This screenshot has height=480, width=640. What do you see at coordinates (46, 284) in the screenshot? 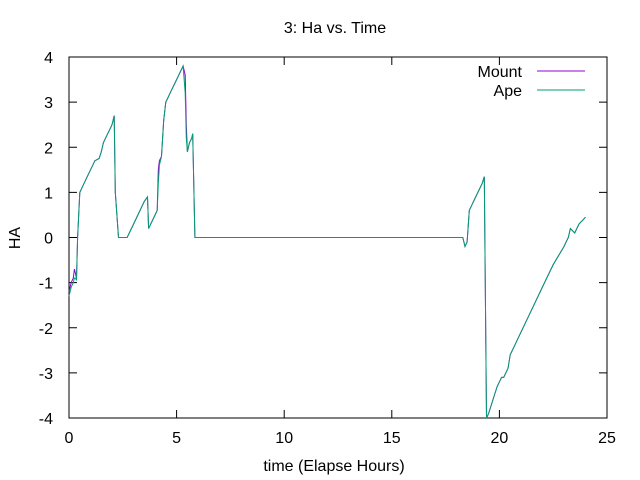
I see `y-tick-label: -1` at bounding box center [46, 284].